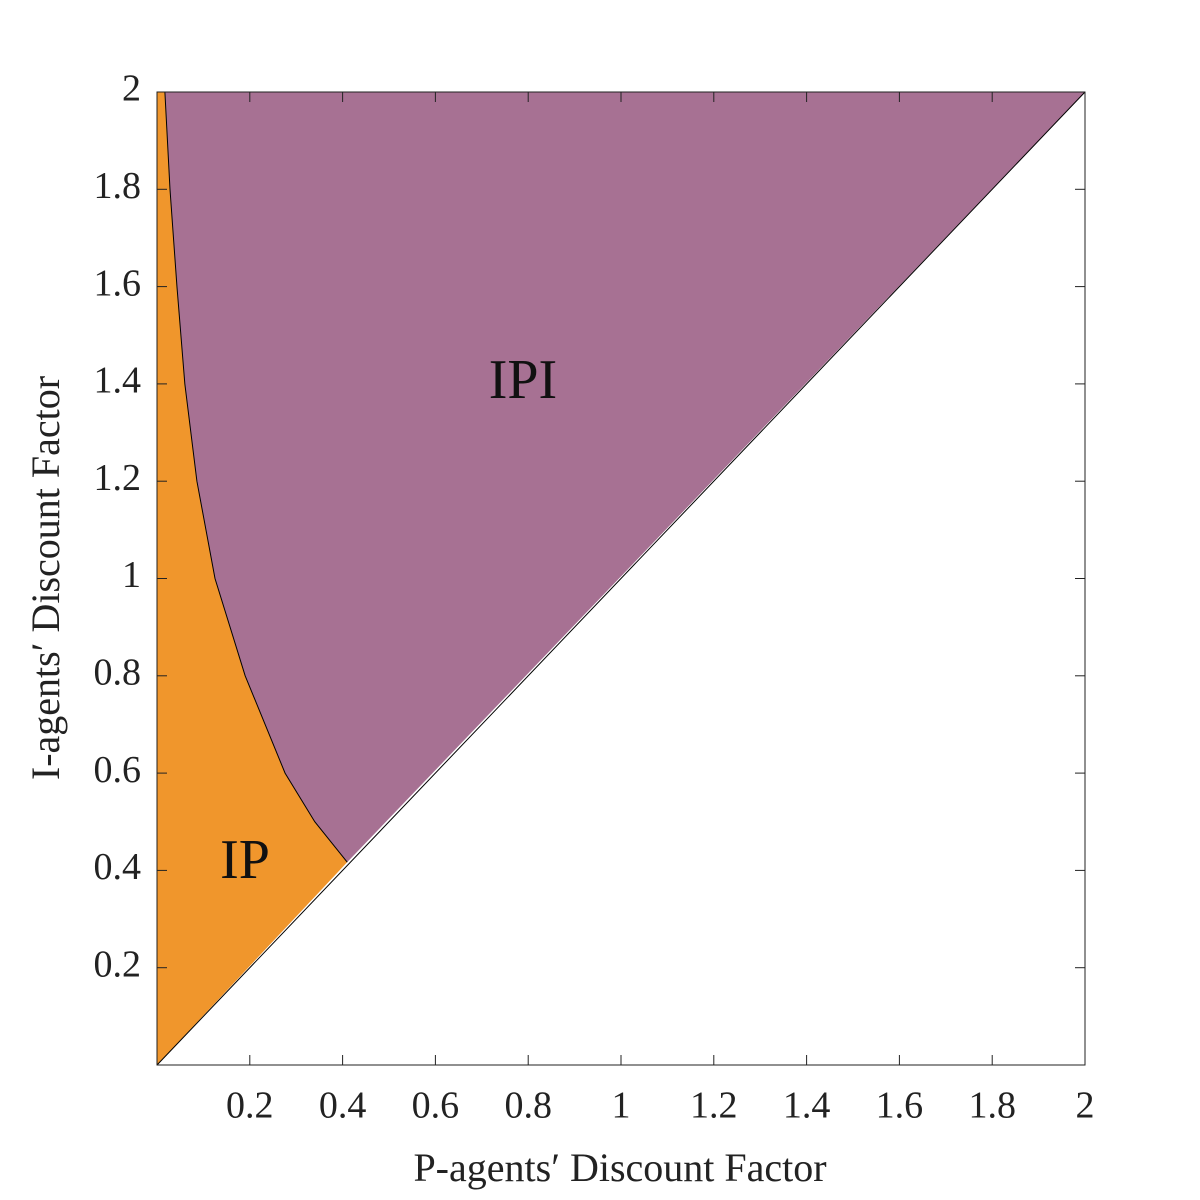  Describe the element at coordinates (118, 867) in the screenshot. I see `y-tick-label: 0.4` at that location.